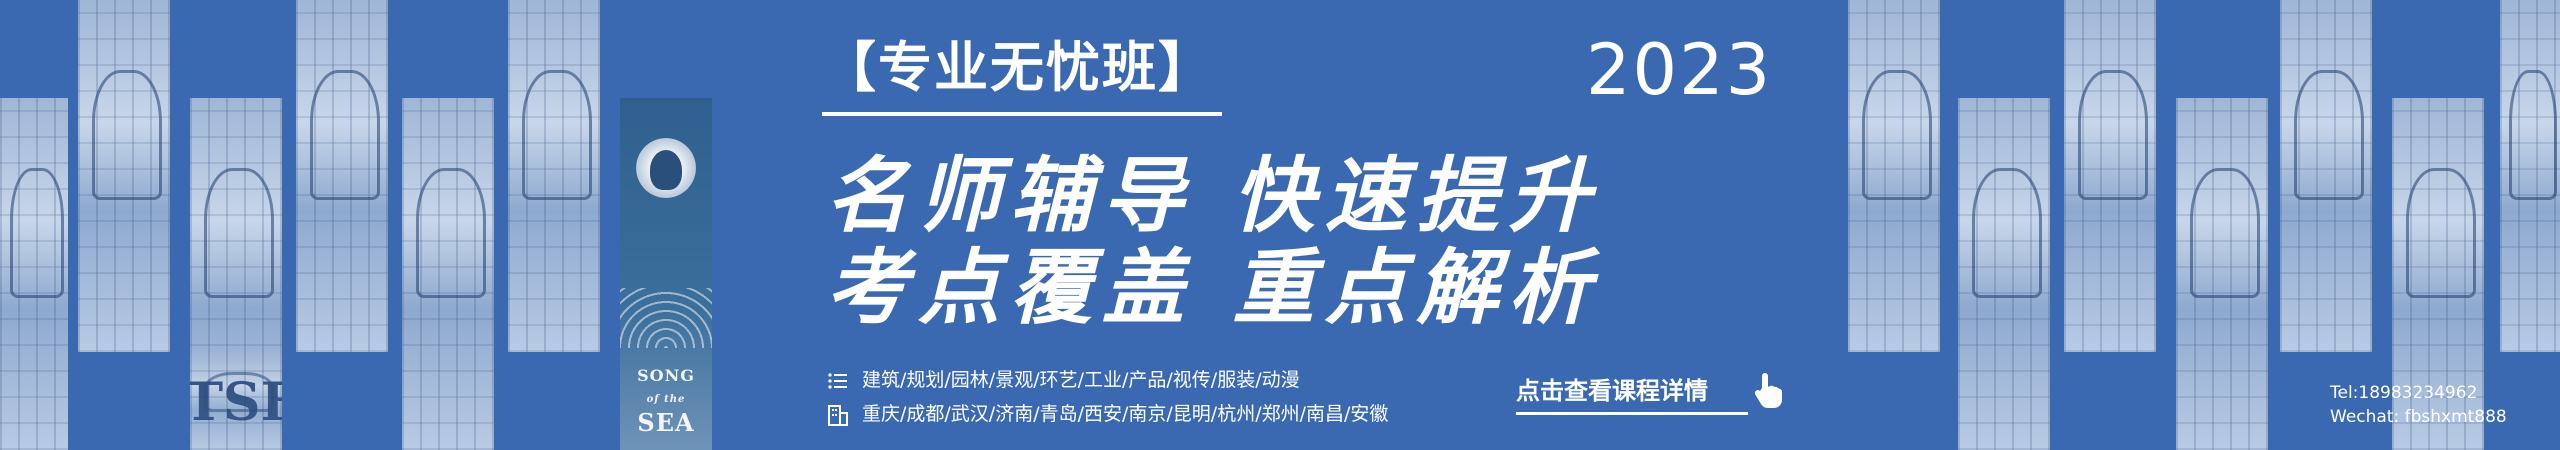  I want to click on girl-illustration, so click(666, 170).